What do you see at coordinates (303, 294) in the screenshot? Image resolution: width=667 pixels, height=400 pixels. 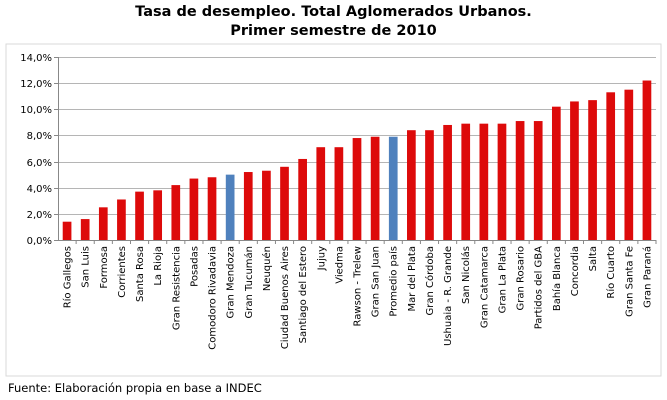 I see `x-tick-label: Santiago del Estero` at bounding box center [303, 294].